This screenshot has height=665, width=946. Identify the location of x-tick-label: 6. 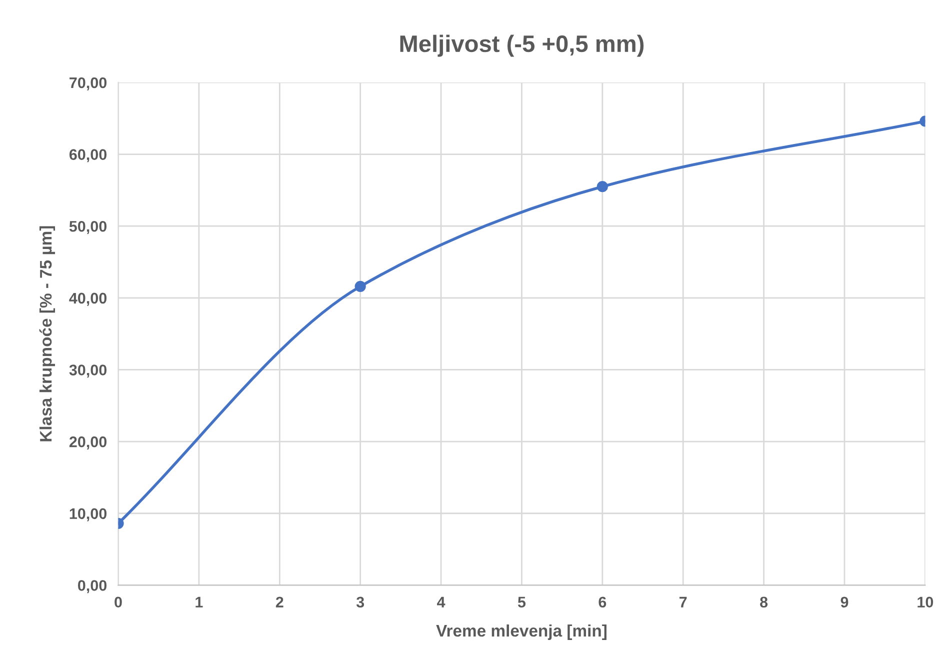
(602, 602).